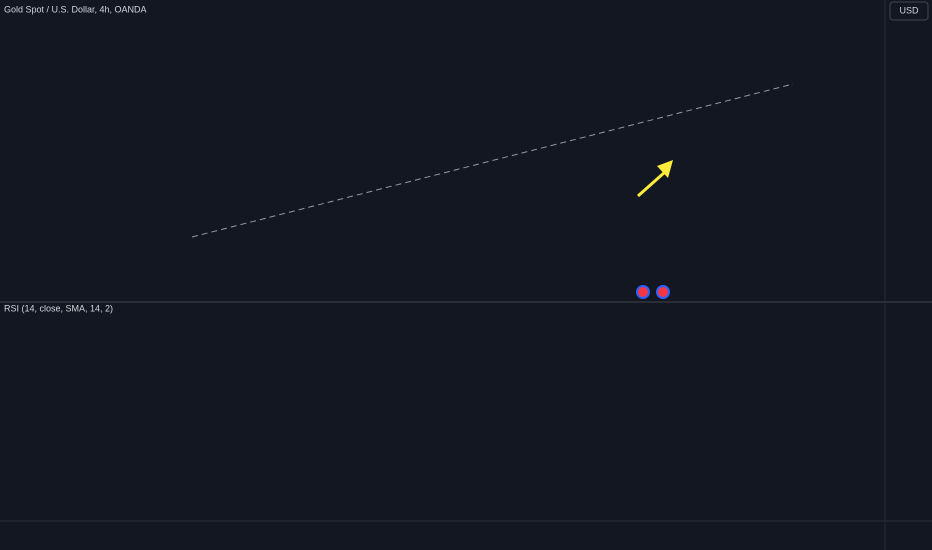  I want to click on currency: USD, so click(909, 10).